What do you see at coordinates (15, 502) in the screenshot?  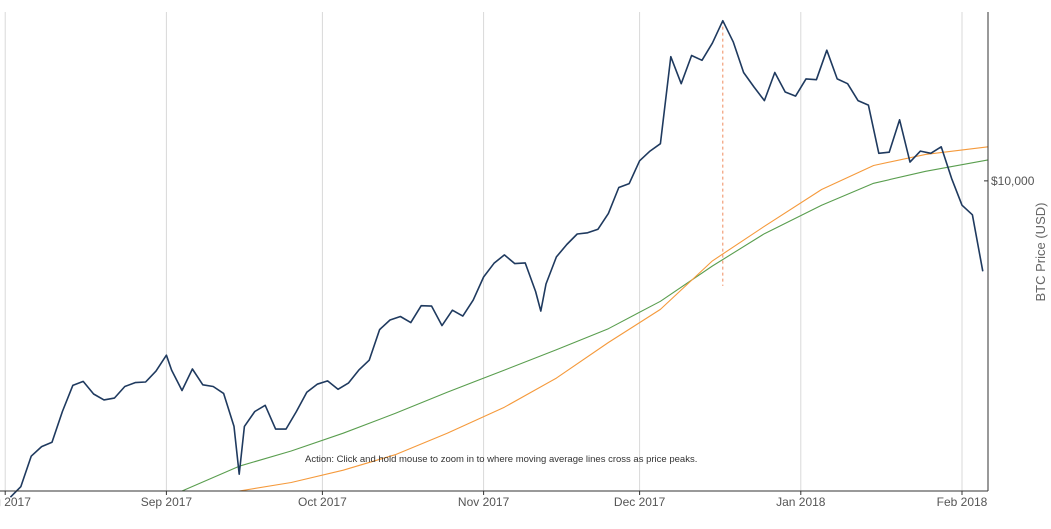 I see `x-tick-label-0: Aug 2017` at bounding box center [15, 502].